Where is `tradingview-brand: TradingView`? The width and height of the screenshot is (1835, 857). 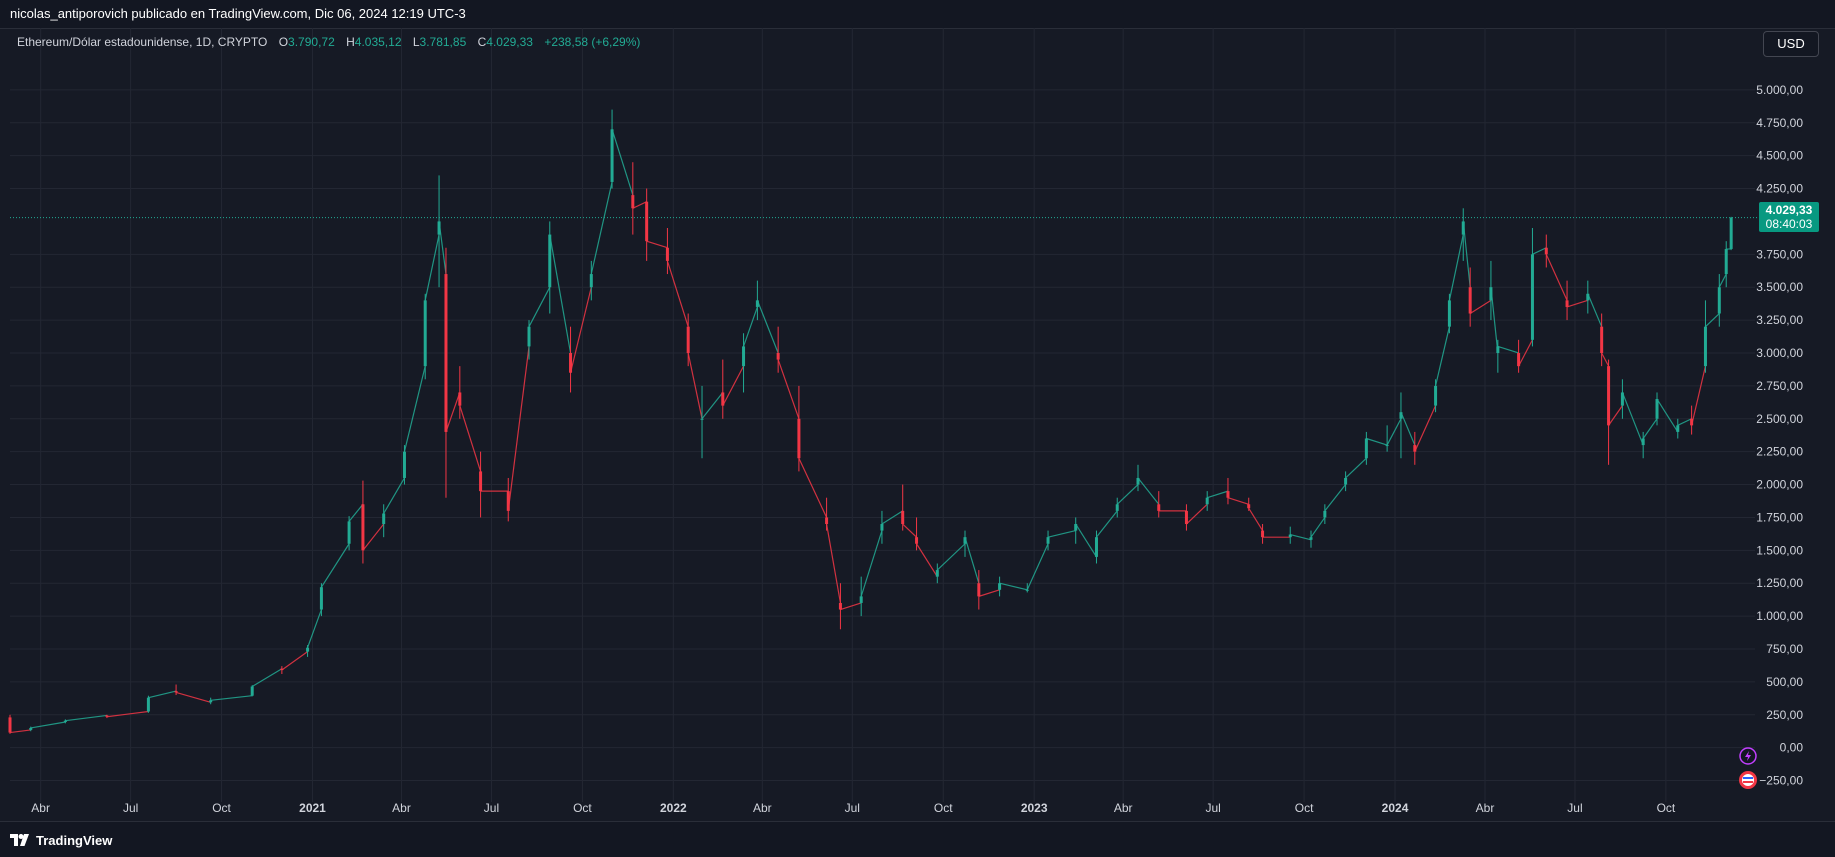
tradingview-brand: TradingView is located at coordinates (74, 840).